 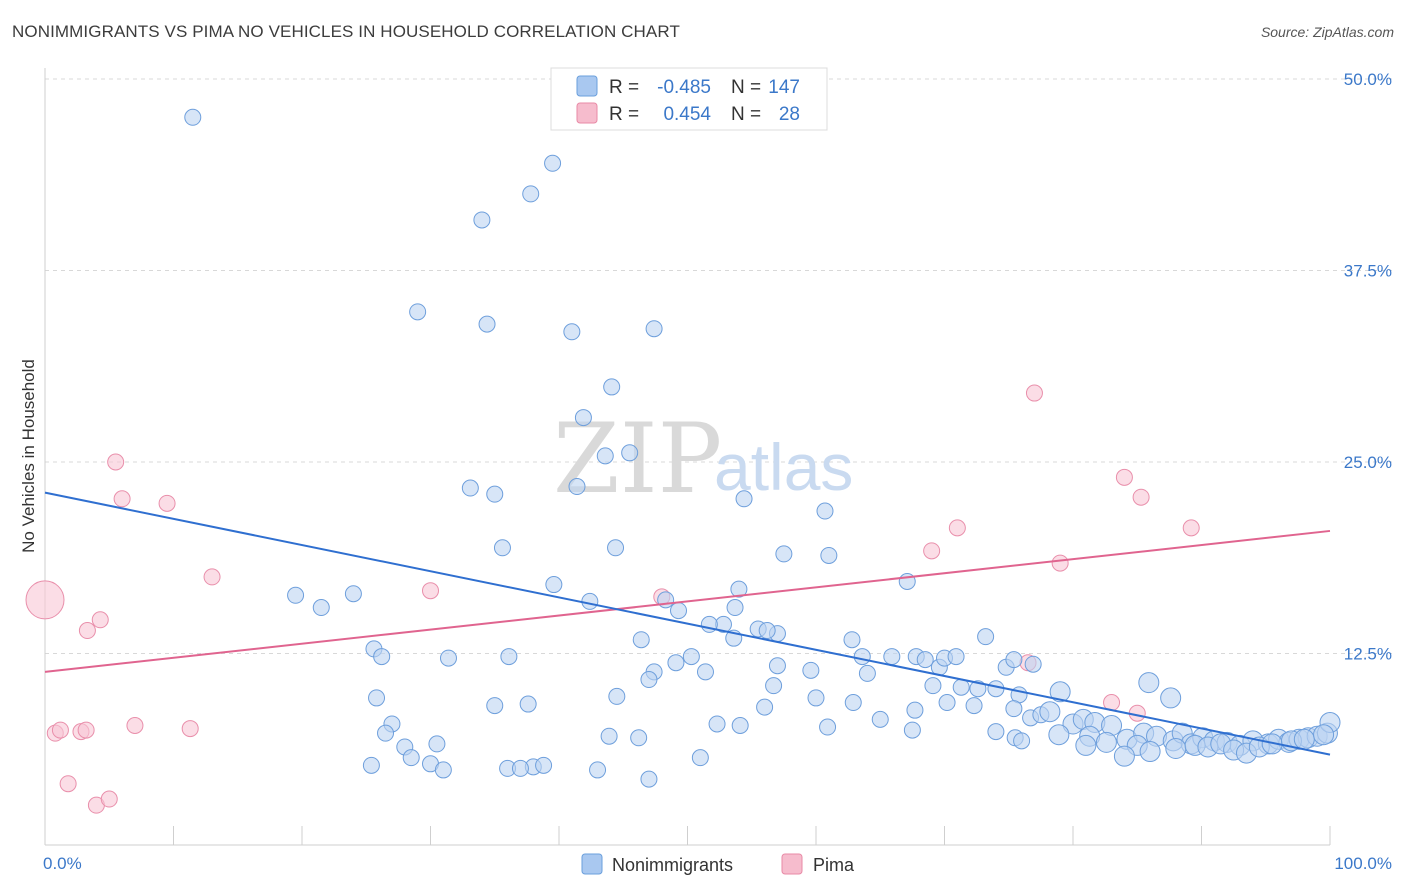 What do you see at coordinates (784, 87) in the screenshot?
I see `legend-n-value: 147` at bounding box center [784, 87].